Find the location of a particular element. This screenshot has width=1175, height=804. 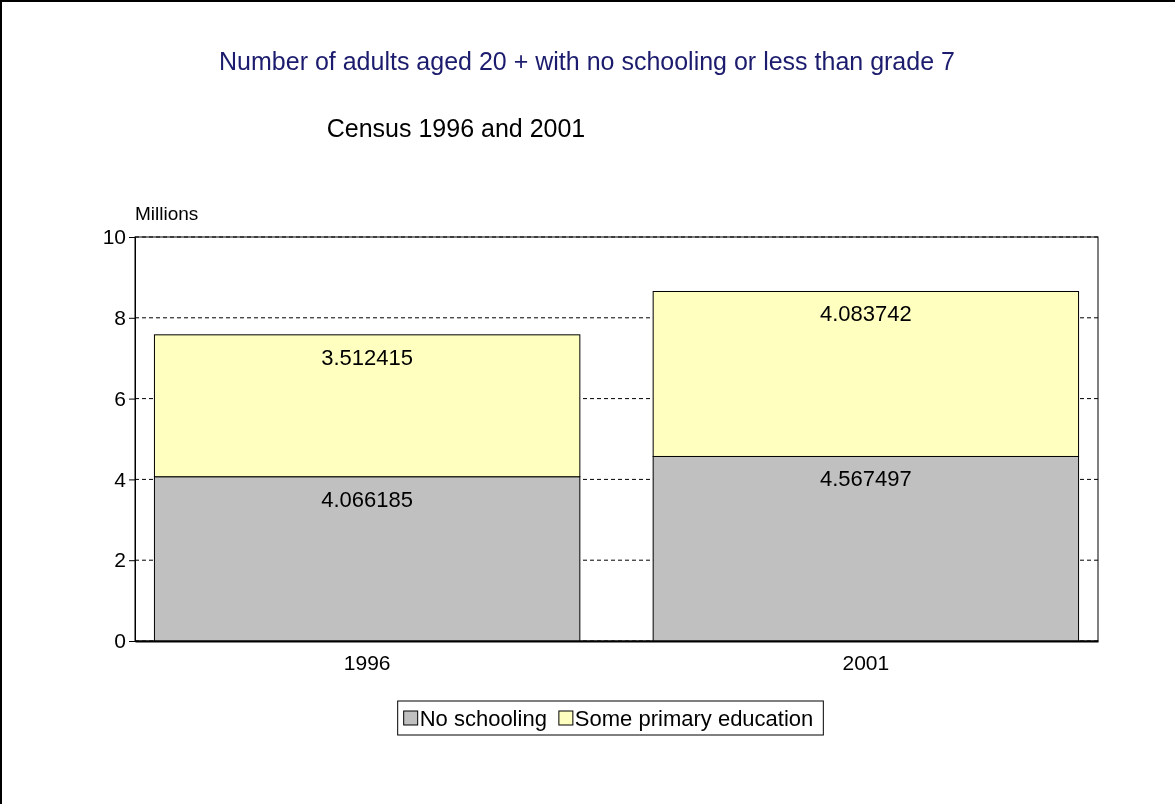

y-tick-label: 8 is located at coordinates (120, 318).